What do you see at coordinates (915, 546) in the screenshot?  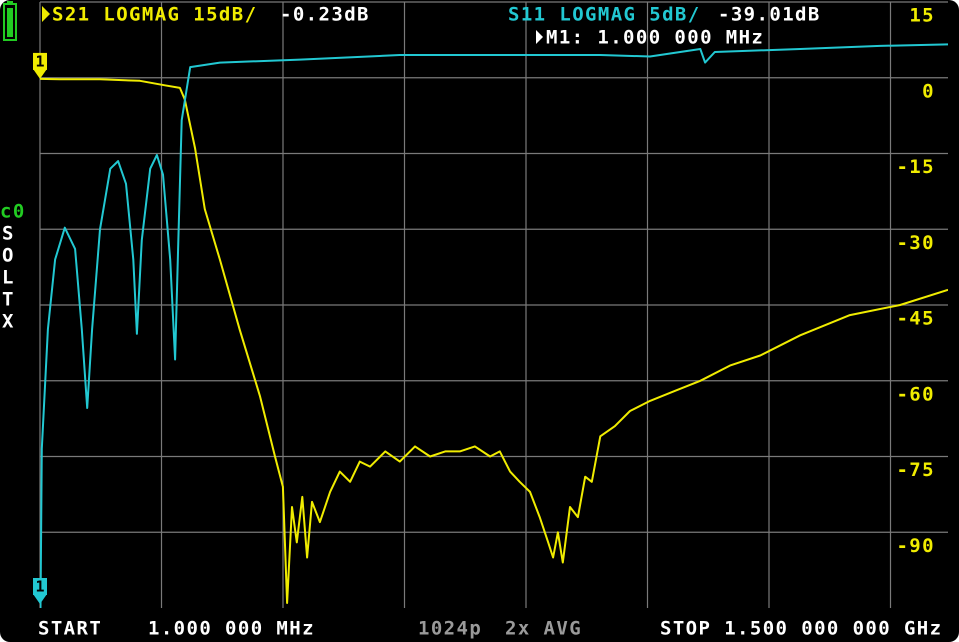 I see `y-tick-label: -90` at bounding box center [915, 546].